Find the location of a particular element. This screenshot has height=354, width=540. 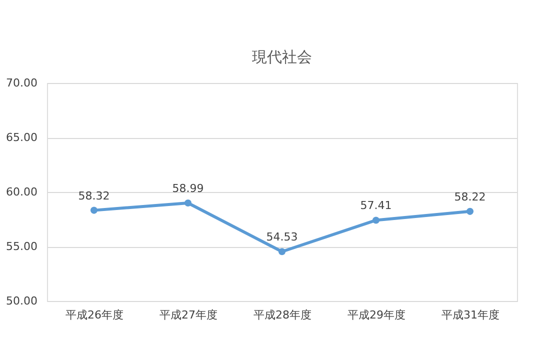

y-tick-label: 60.00 is located at coordinates (22, 192).